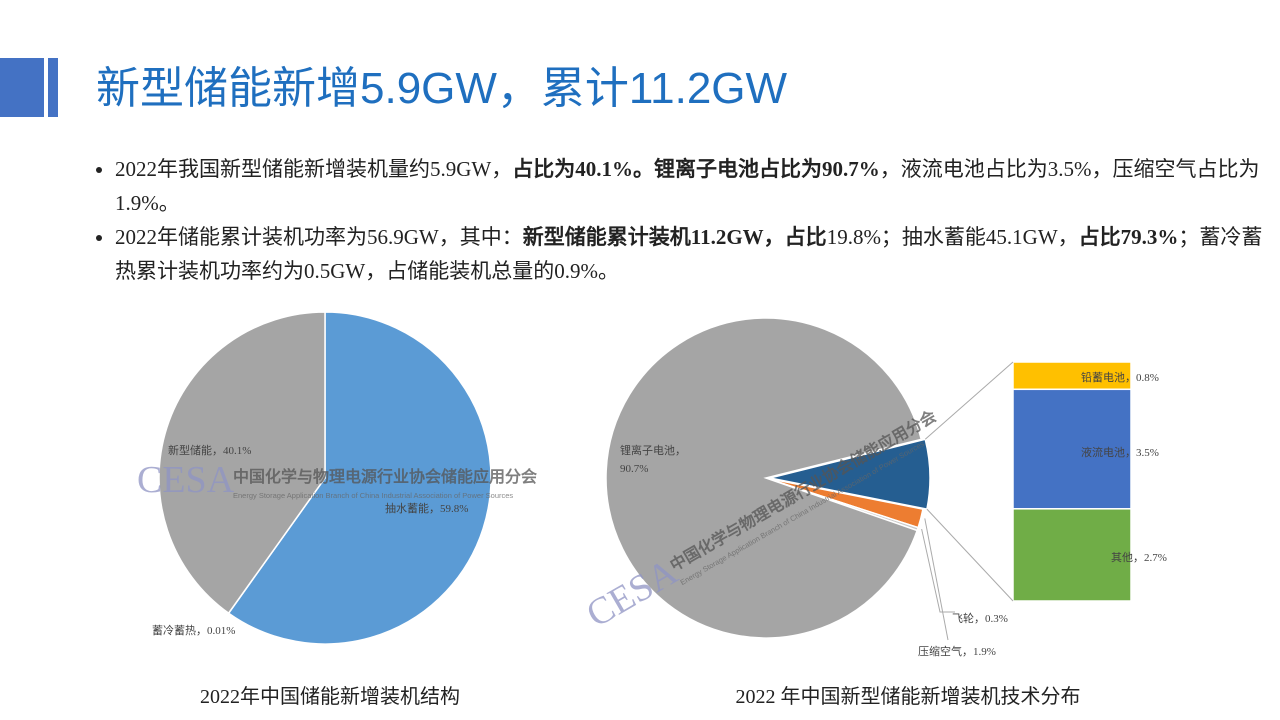 This screenshot has width=1280, height=720. I want to click on bullet-run: 19.8%；抽水蓄能45.1GW，, so click(952, 237).